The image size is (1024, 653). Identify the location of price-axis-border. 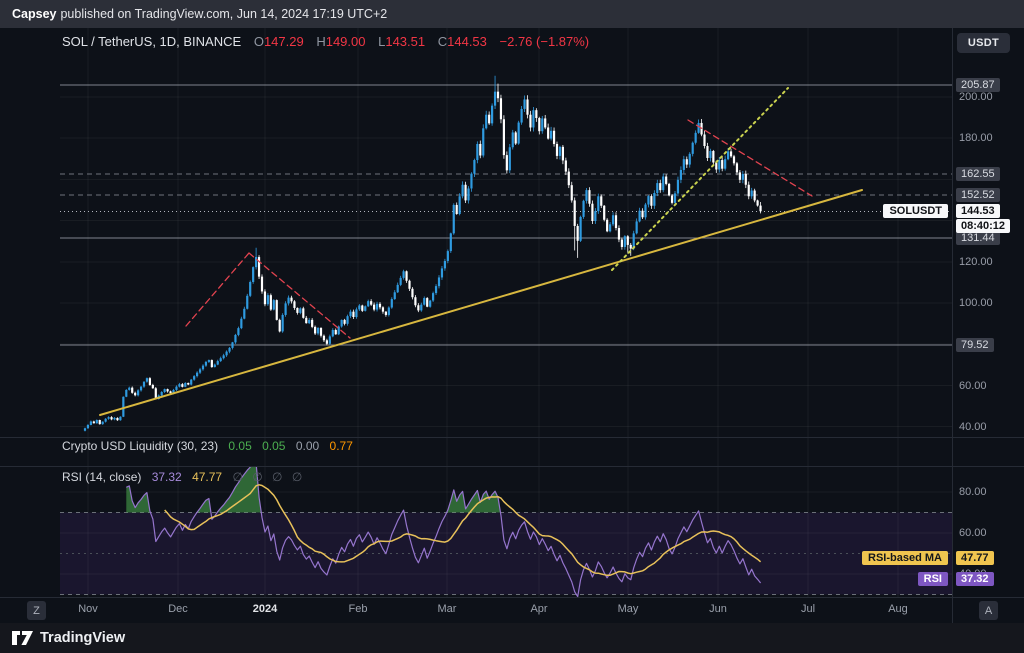
(952, 325).